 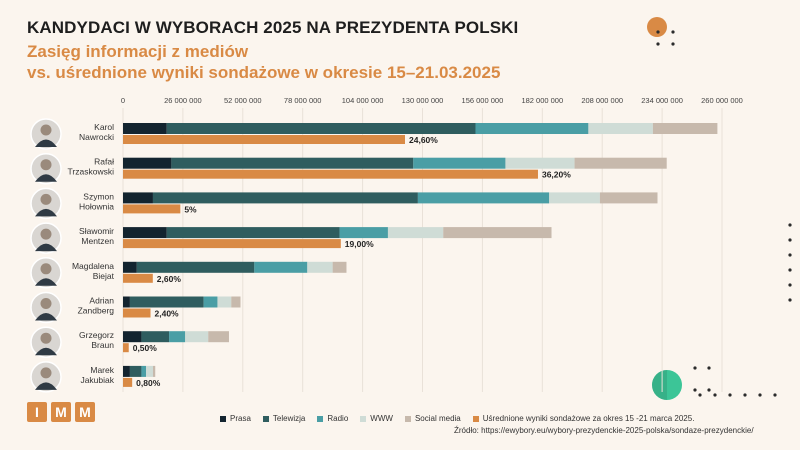 What do you see at coordinates (381, 418) in the screenshot?
I see `legend-label: WWW` at bounding box center [381, 418].